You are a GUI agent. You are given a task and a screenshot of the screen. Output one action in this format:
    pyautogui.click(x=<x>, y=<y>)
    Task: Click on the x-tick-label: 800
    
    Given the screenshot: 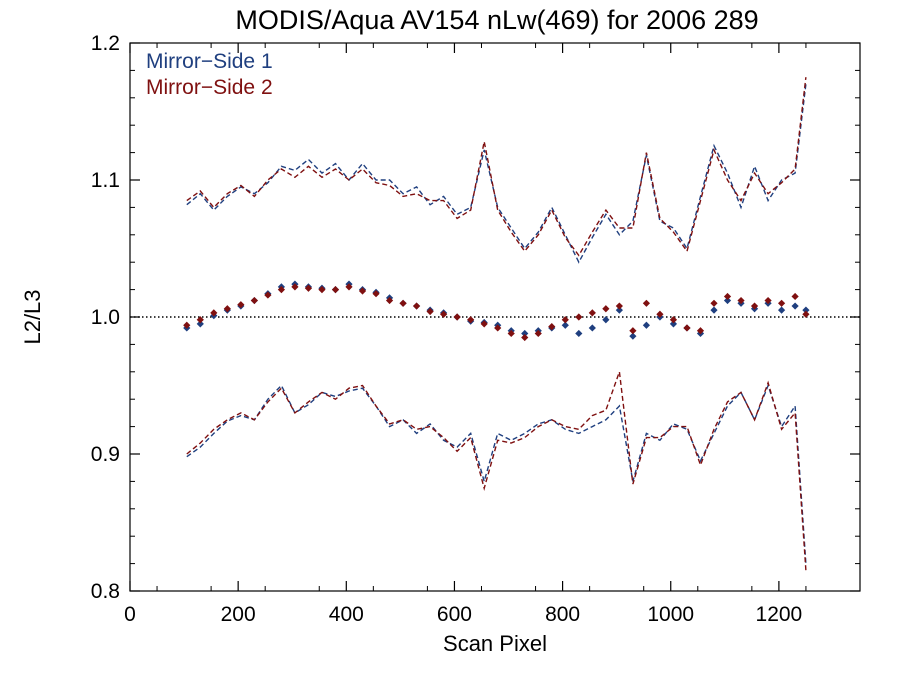 What is the action you would take?
    pyautogui.click(x=562, y=614)
    